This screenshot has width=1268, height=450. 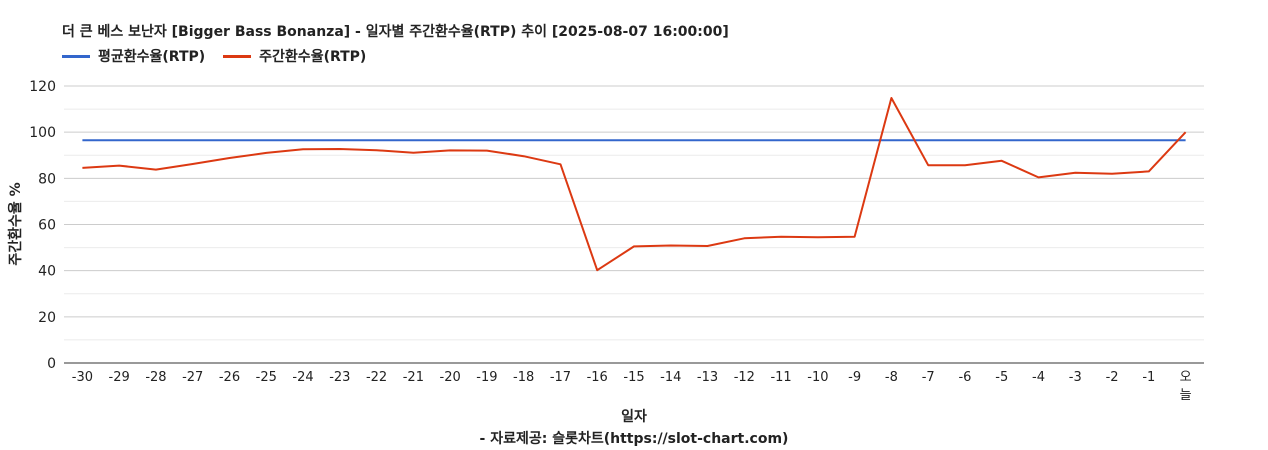 What do you see at coordinates (42, 133) in the screenshot?
I see `y-tick-label: 100` at bounding box center [42, 133].